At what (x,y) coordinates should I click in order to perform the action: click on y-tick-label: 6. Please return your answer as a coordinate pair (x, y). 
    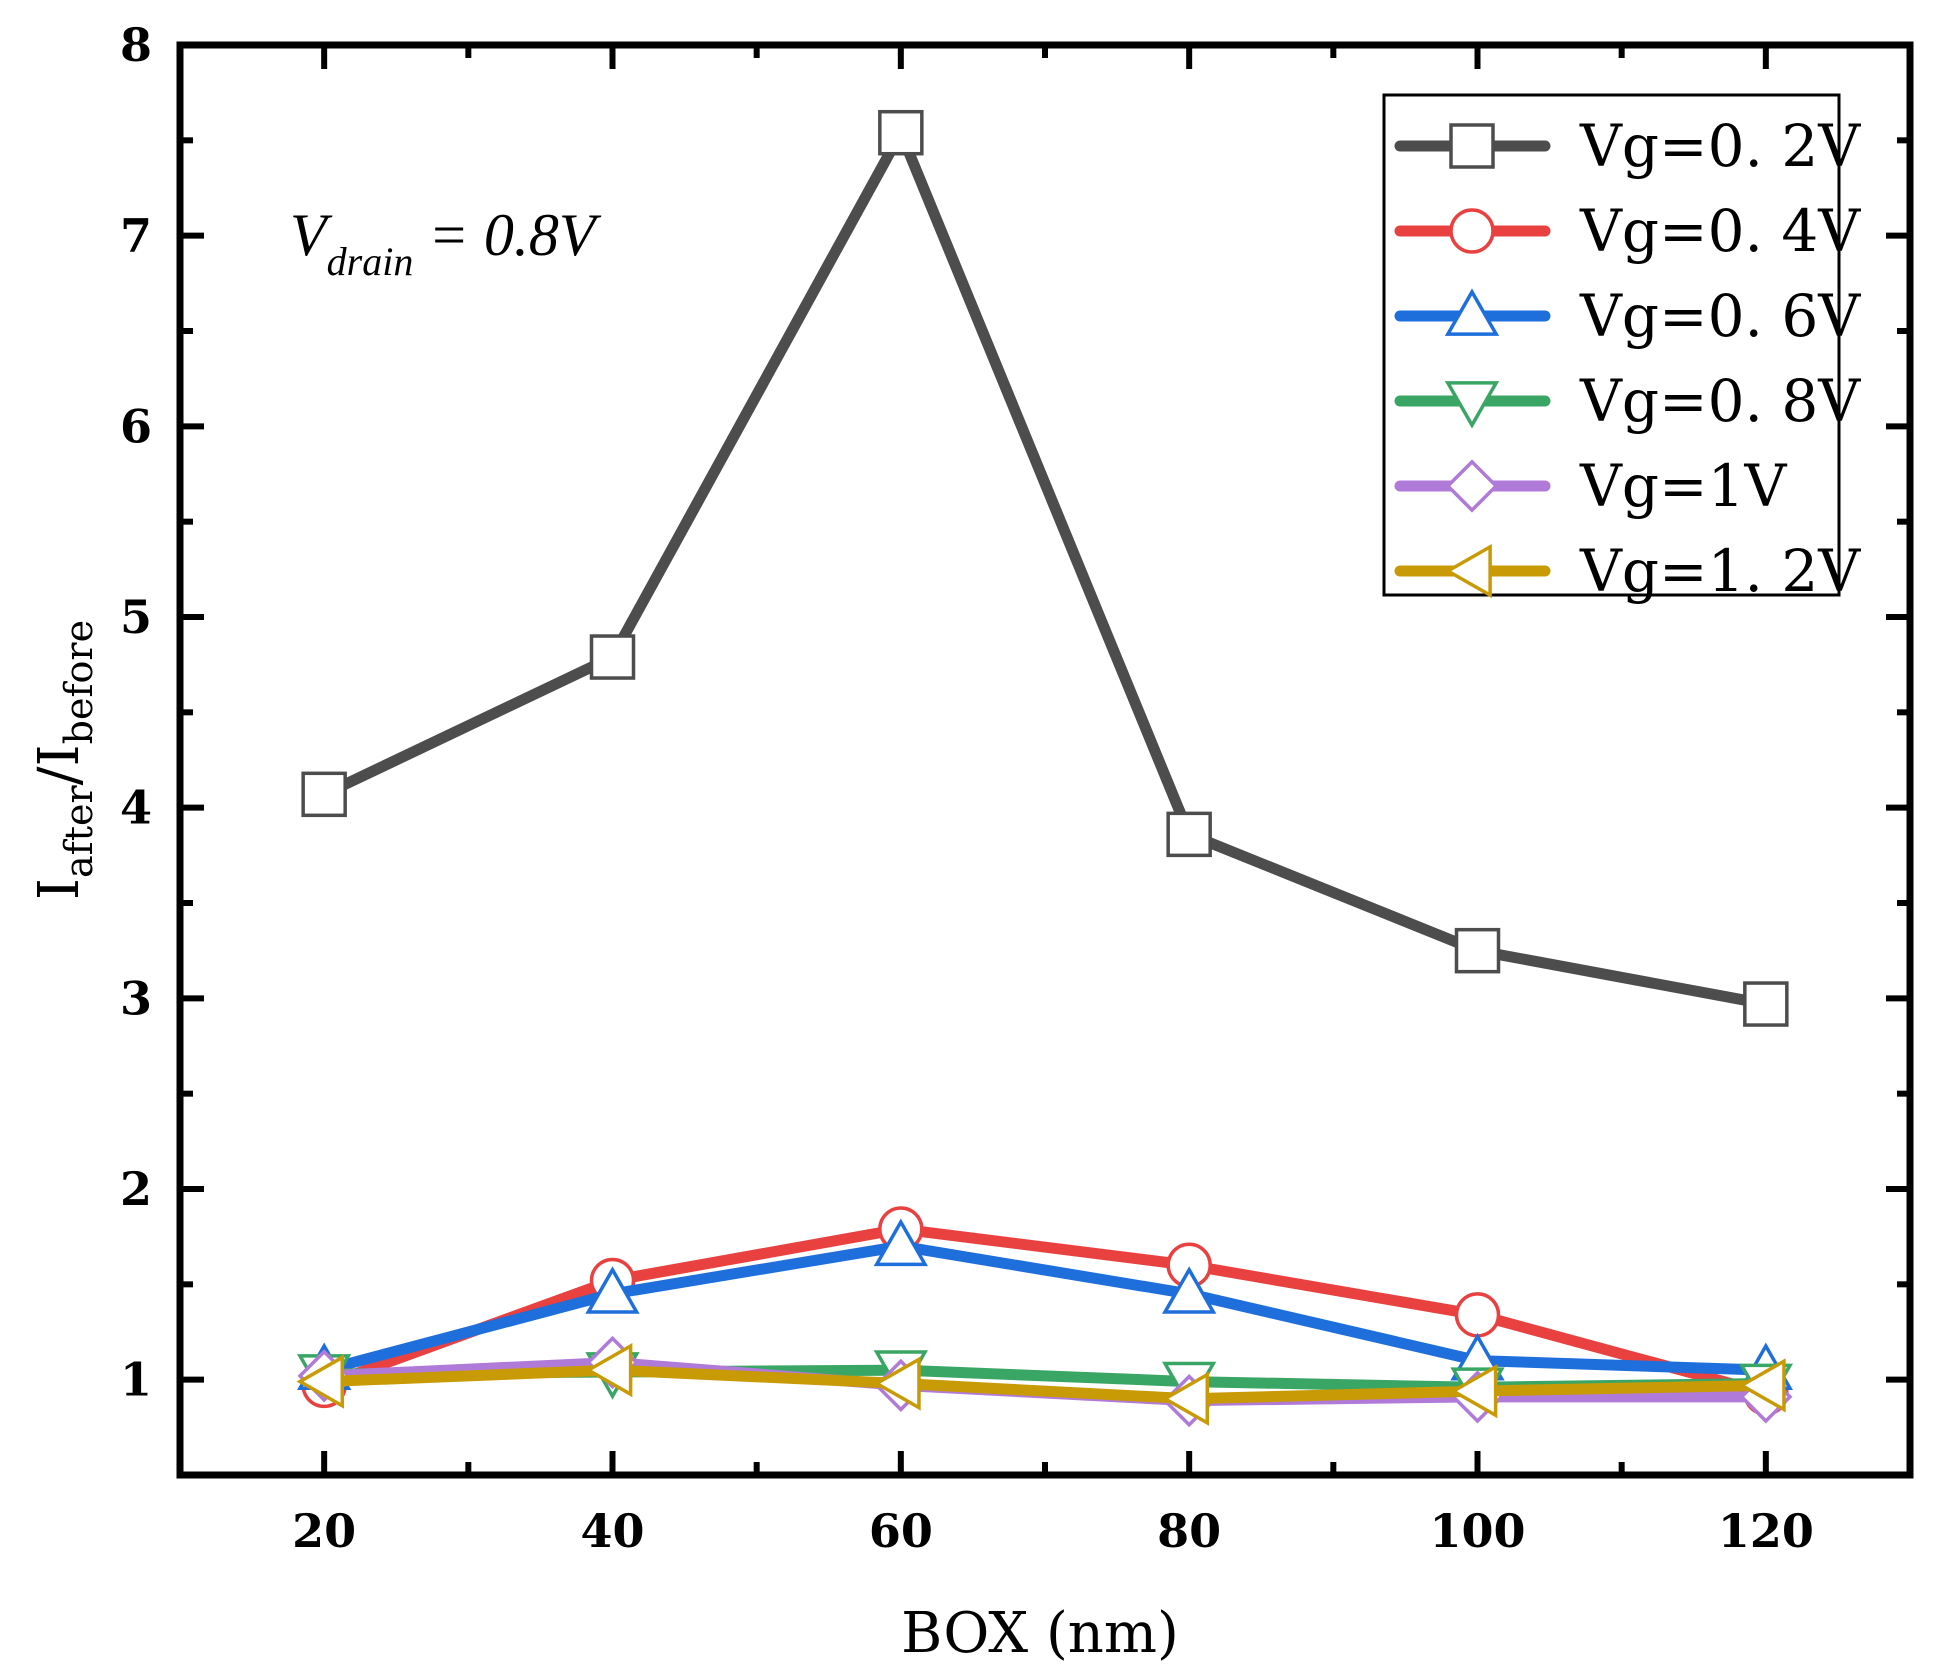
    Looking at the image, I should click on (136, 426).